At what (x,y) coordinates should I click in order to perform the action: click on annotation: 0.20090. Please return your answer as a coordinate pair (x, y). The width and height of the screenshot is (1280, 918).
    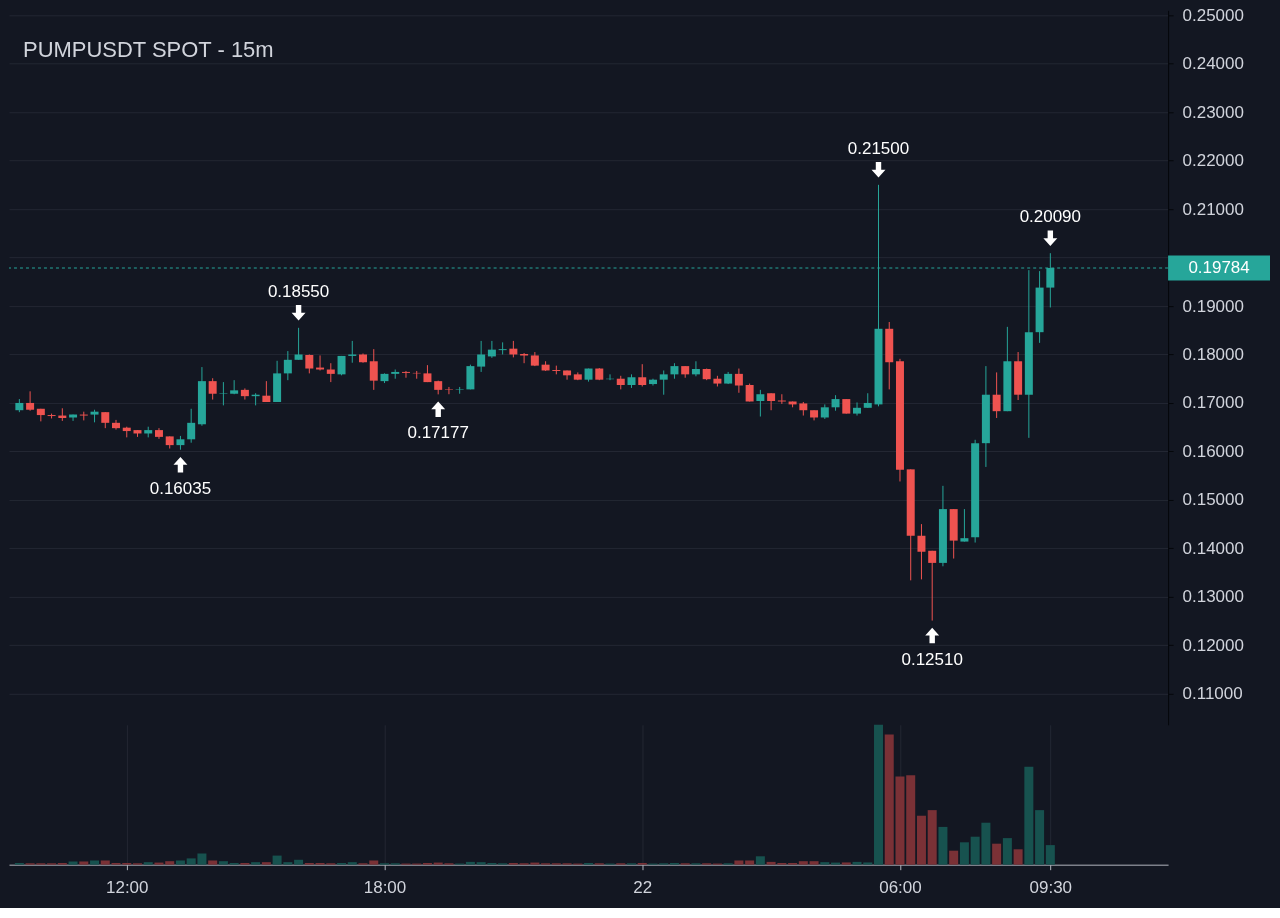
    Looking at the image, I should click on (1050, 217).